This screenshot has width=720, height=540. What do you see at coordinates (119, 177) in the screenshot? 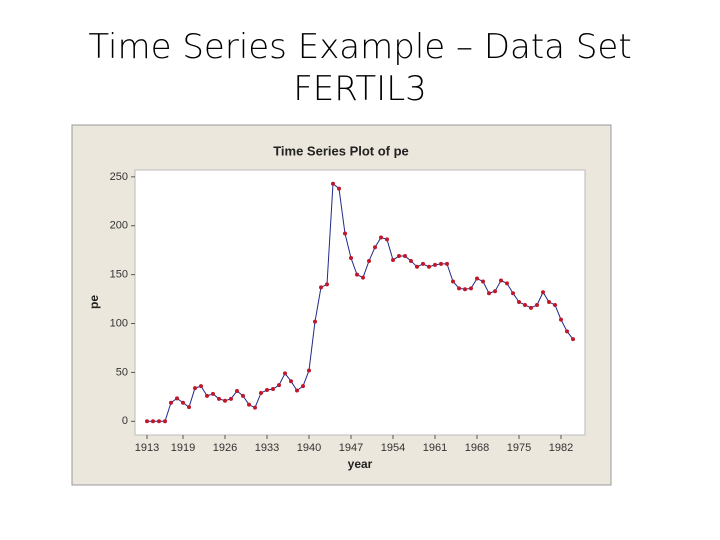
I see `y-tick-label: 250` at bounding box center [119, 177].